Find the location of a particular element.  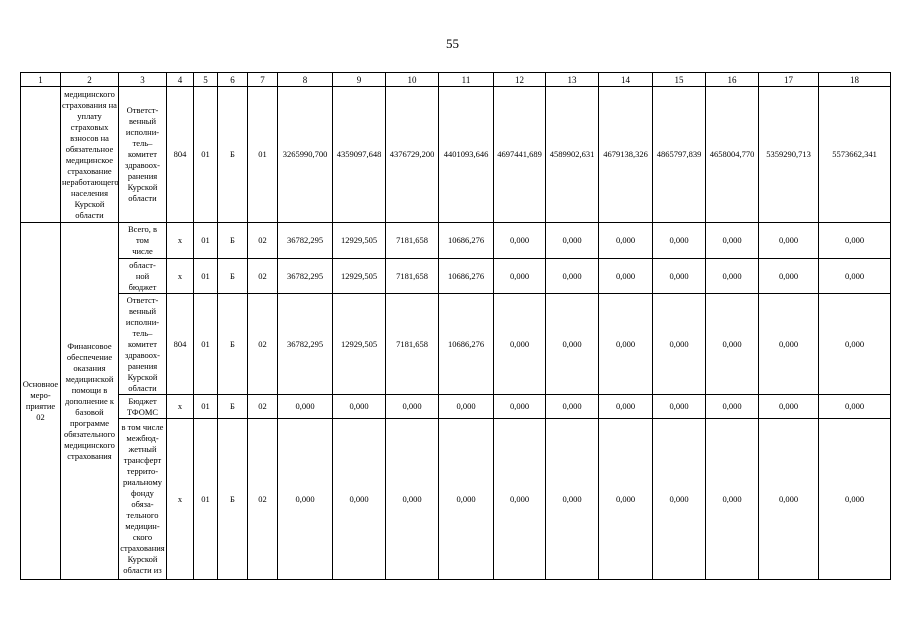

column-header: 16 is located at coordinates (732, 79).